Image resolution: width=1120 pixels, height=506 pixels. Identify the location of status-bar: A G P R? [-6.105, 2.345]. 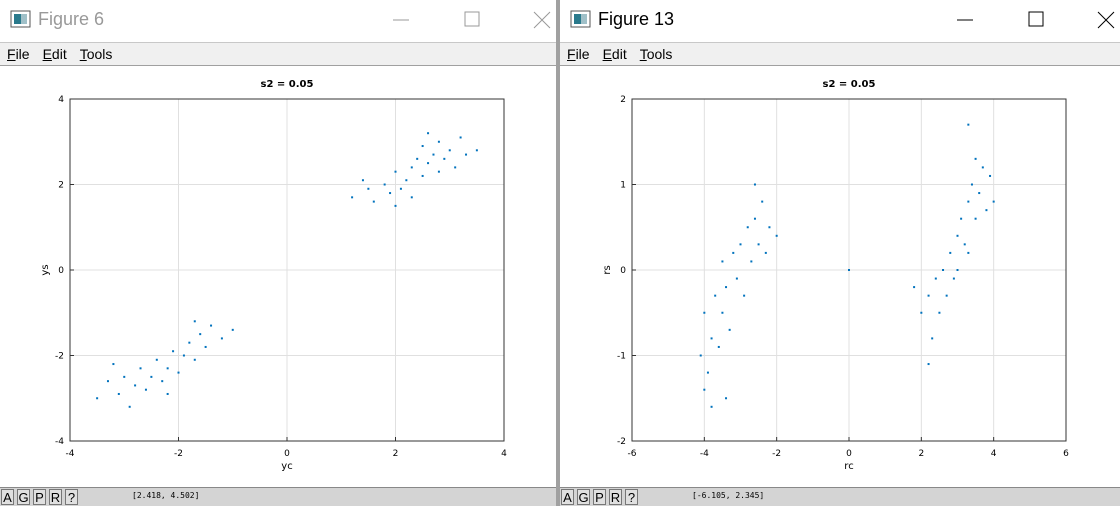
(840, 496).